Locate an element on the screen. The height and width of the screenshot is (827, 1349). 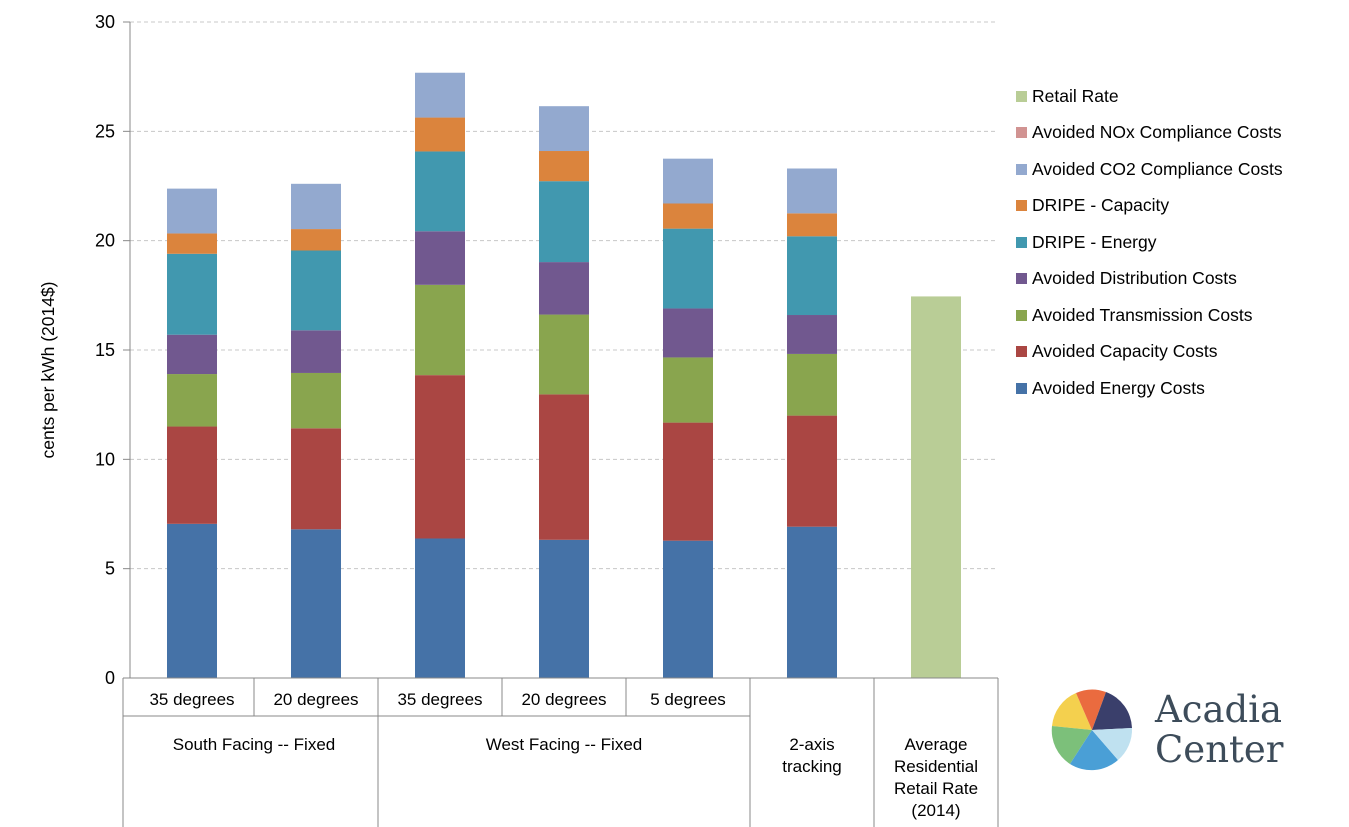
y-tick-label: 30 is located at coordinates (105, 22).